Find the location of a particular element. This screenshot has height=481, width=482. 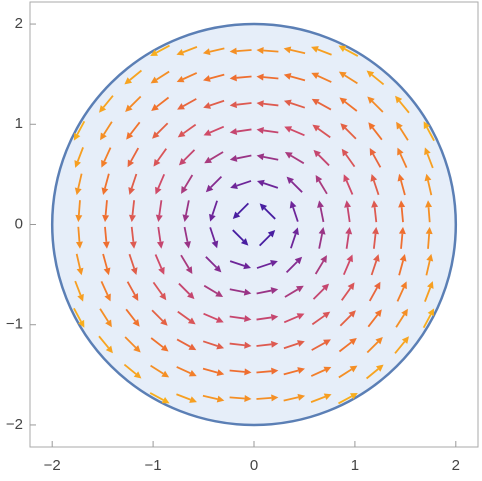

y-tick-label: 2 is located at coordinates (19, 23).